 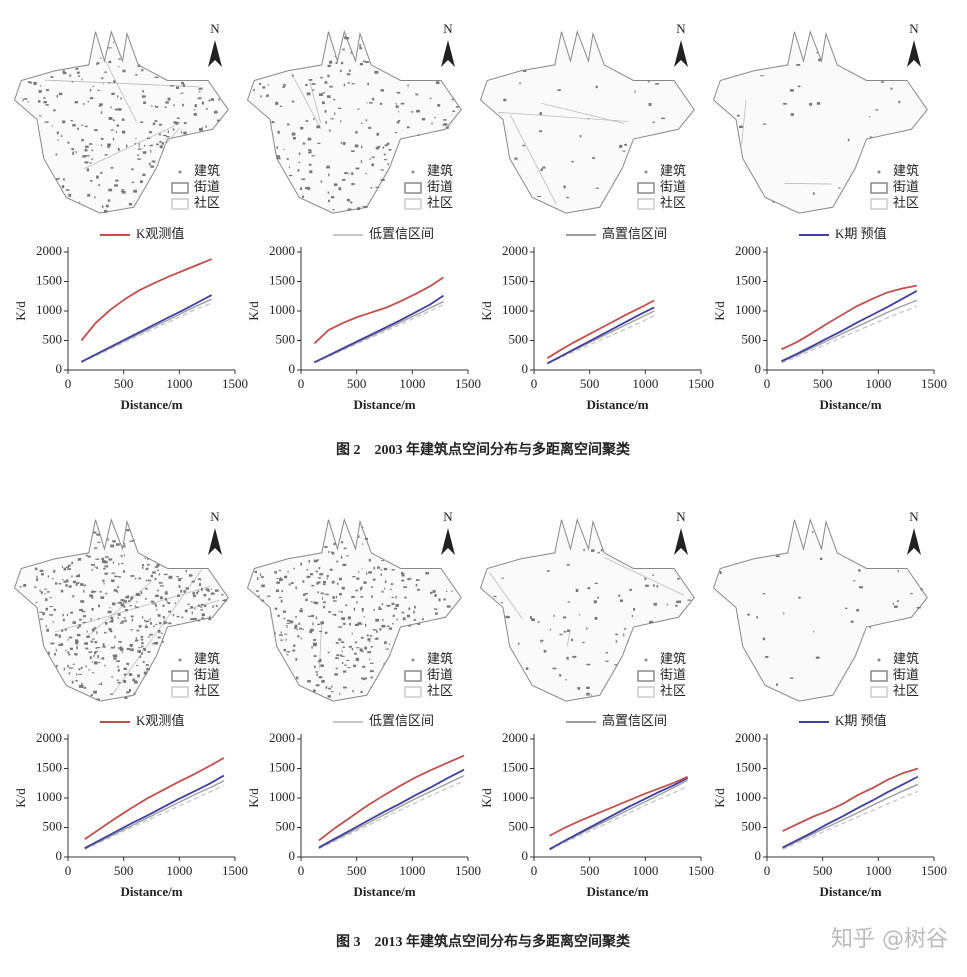 What do you see at coordinates (850, 891) in the screenshot?
I see `x-axis-label: Distance/m` at bounding box center [850, 891].